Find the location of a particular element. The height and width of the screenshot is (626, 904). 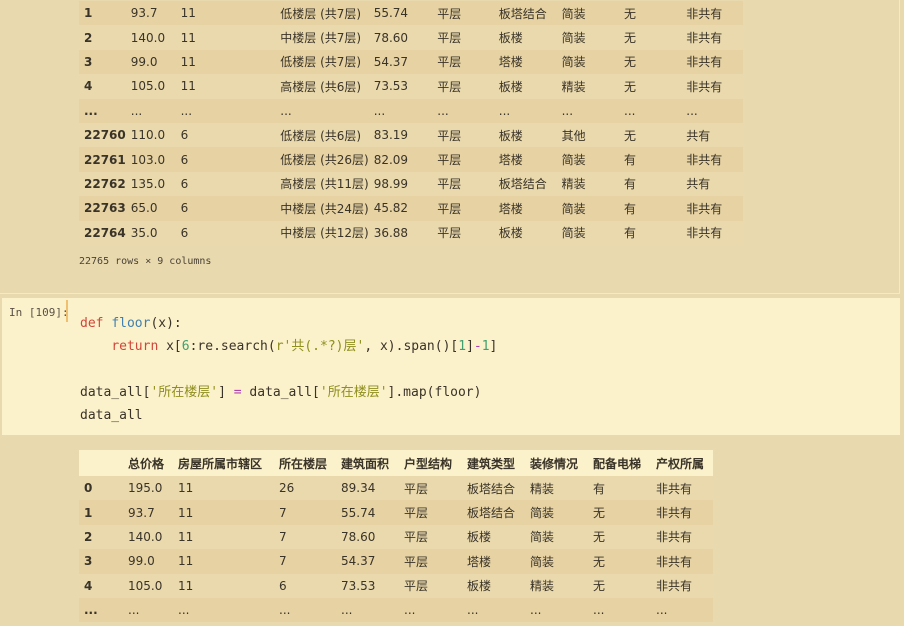

column-header: 总价格 is located at coordinates (148, 463).